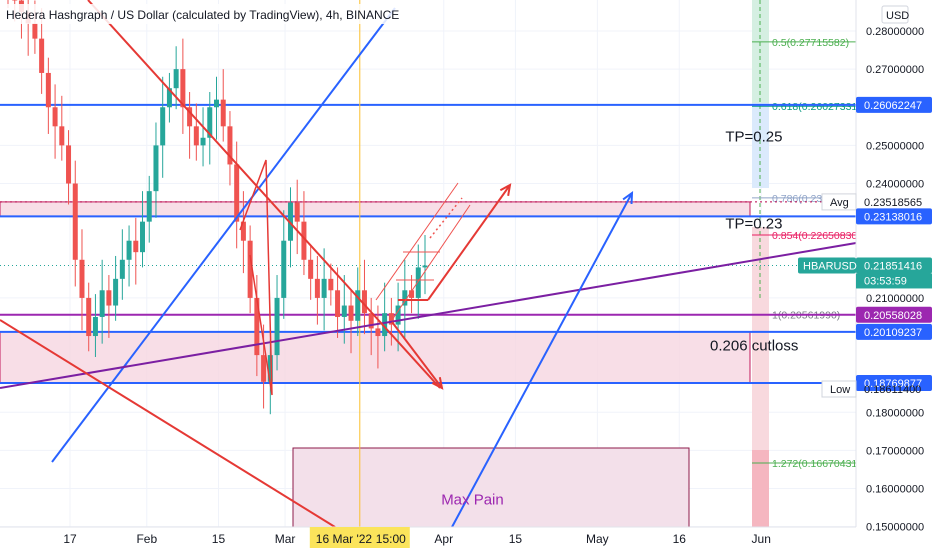 The image size is (932, 550). What do you see at coordinates (437, 383) in the screenshot?
I see `red-projection-arrow-down-head` at bounding box center [437, 383].